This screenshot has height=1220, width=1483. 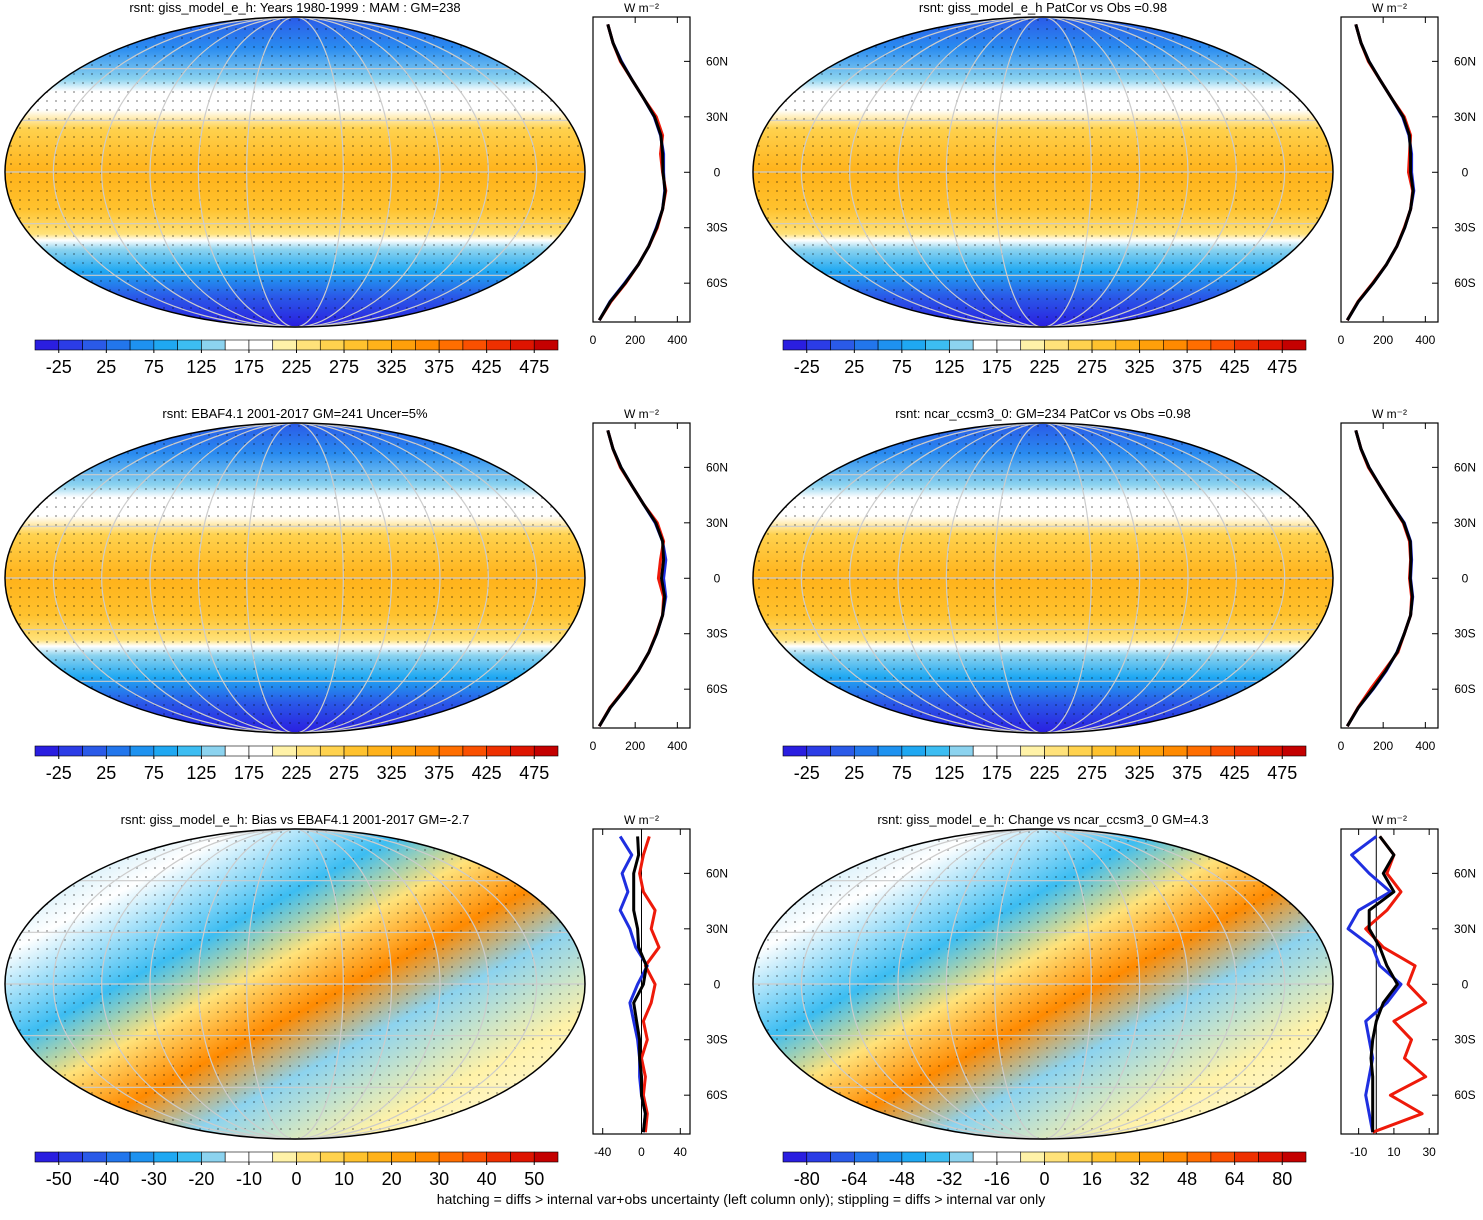 What do you see at coordinates (1187, 1179) in the screenshot?
I see `colorbar-label: 48` at bounding box center [1187, 1179].